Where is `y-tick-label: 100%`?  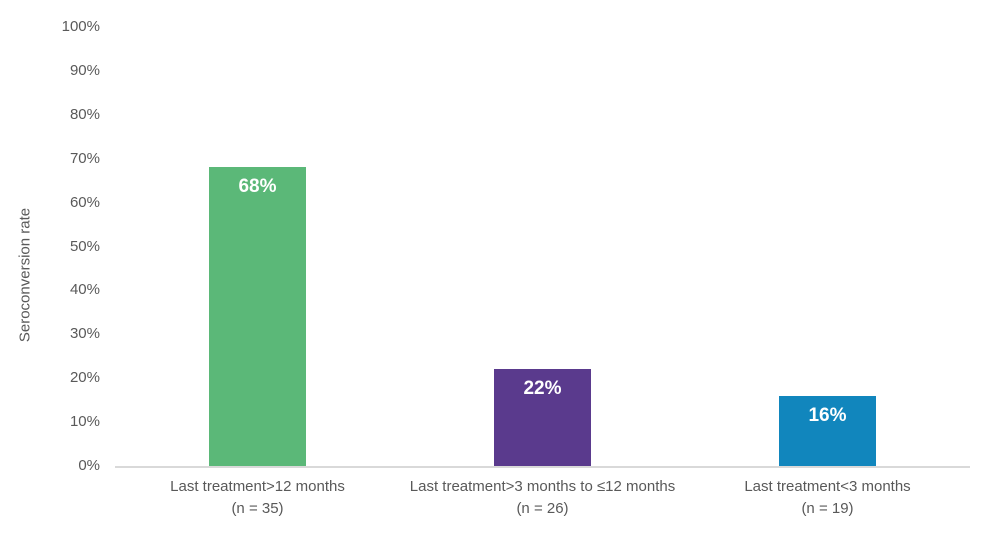
y-tick-label: 100% is located at coordinates (80, 26).